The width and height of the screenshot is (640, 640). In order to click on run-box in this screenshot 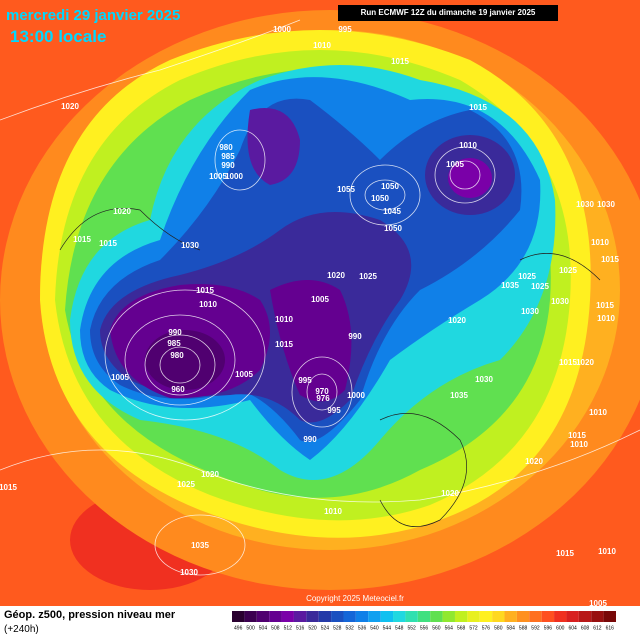, I will do `click(448, 13)`.